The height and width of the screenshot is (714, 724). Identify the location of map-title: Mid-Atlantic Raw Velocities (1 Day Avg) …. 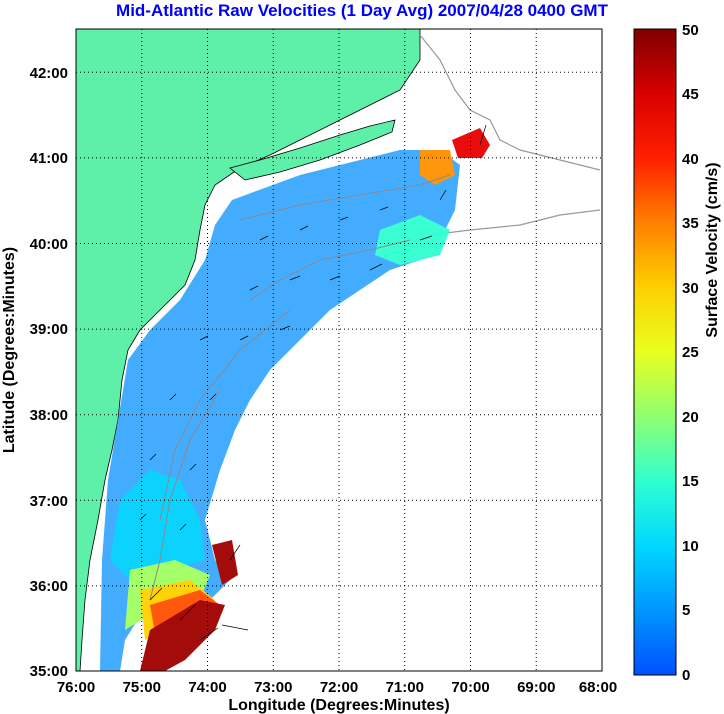
(362, 10).